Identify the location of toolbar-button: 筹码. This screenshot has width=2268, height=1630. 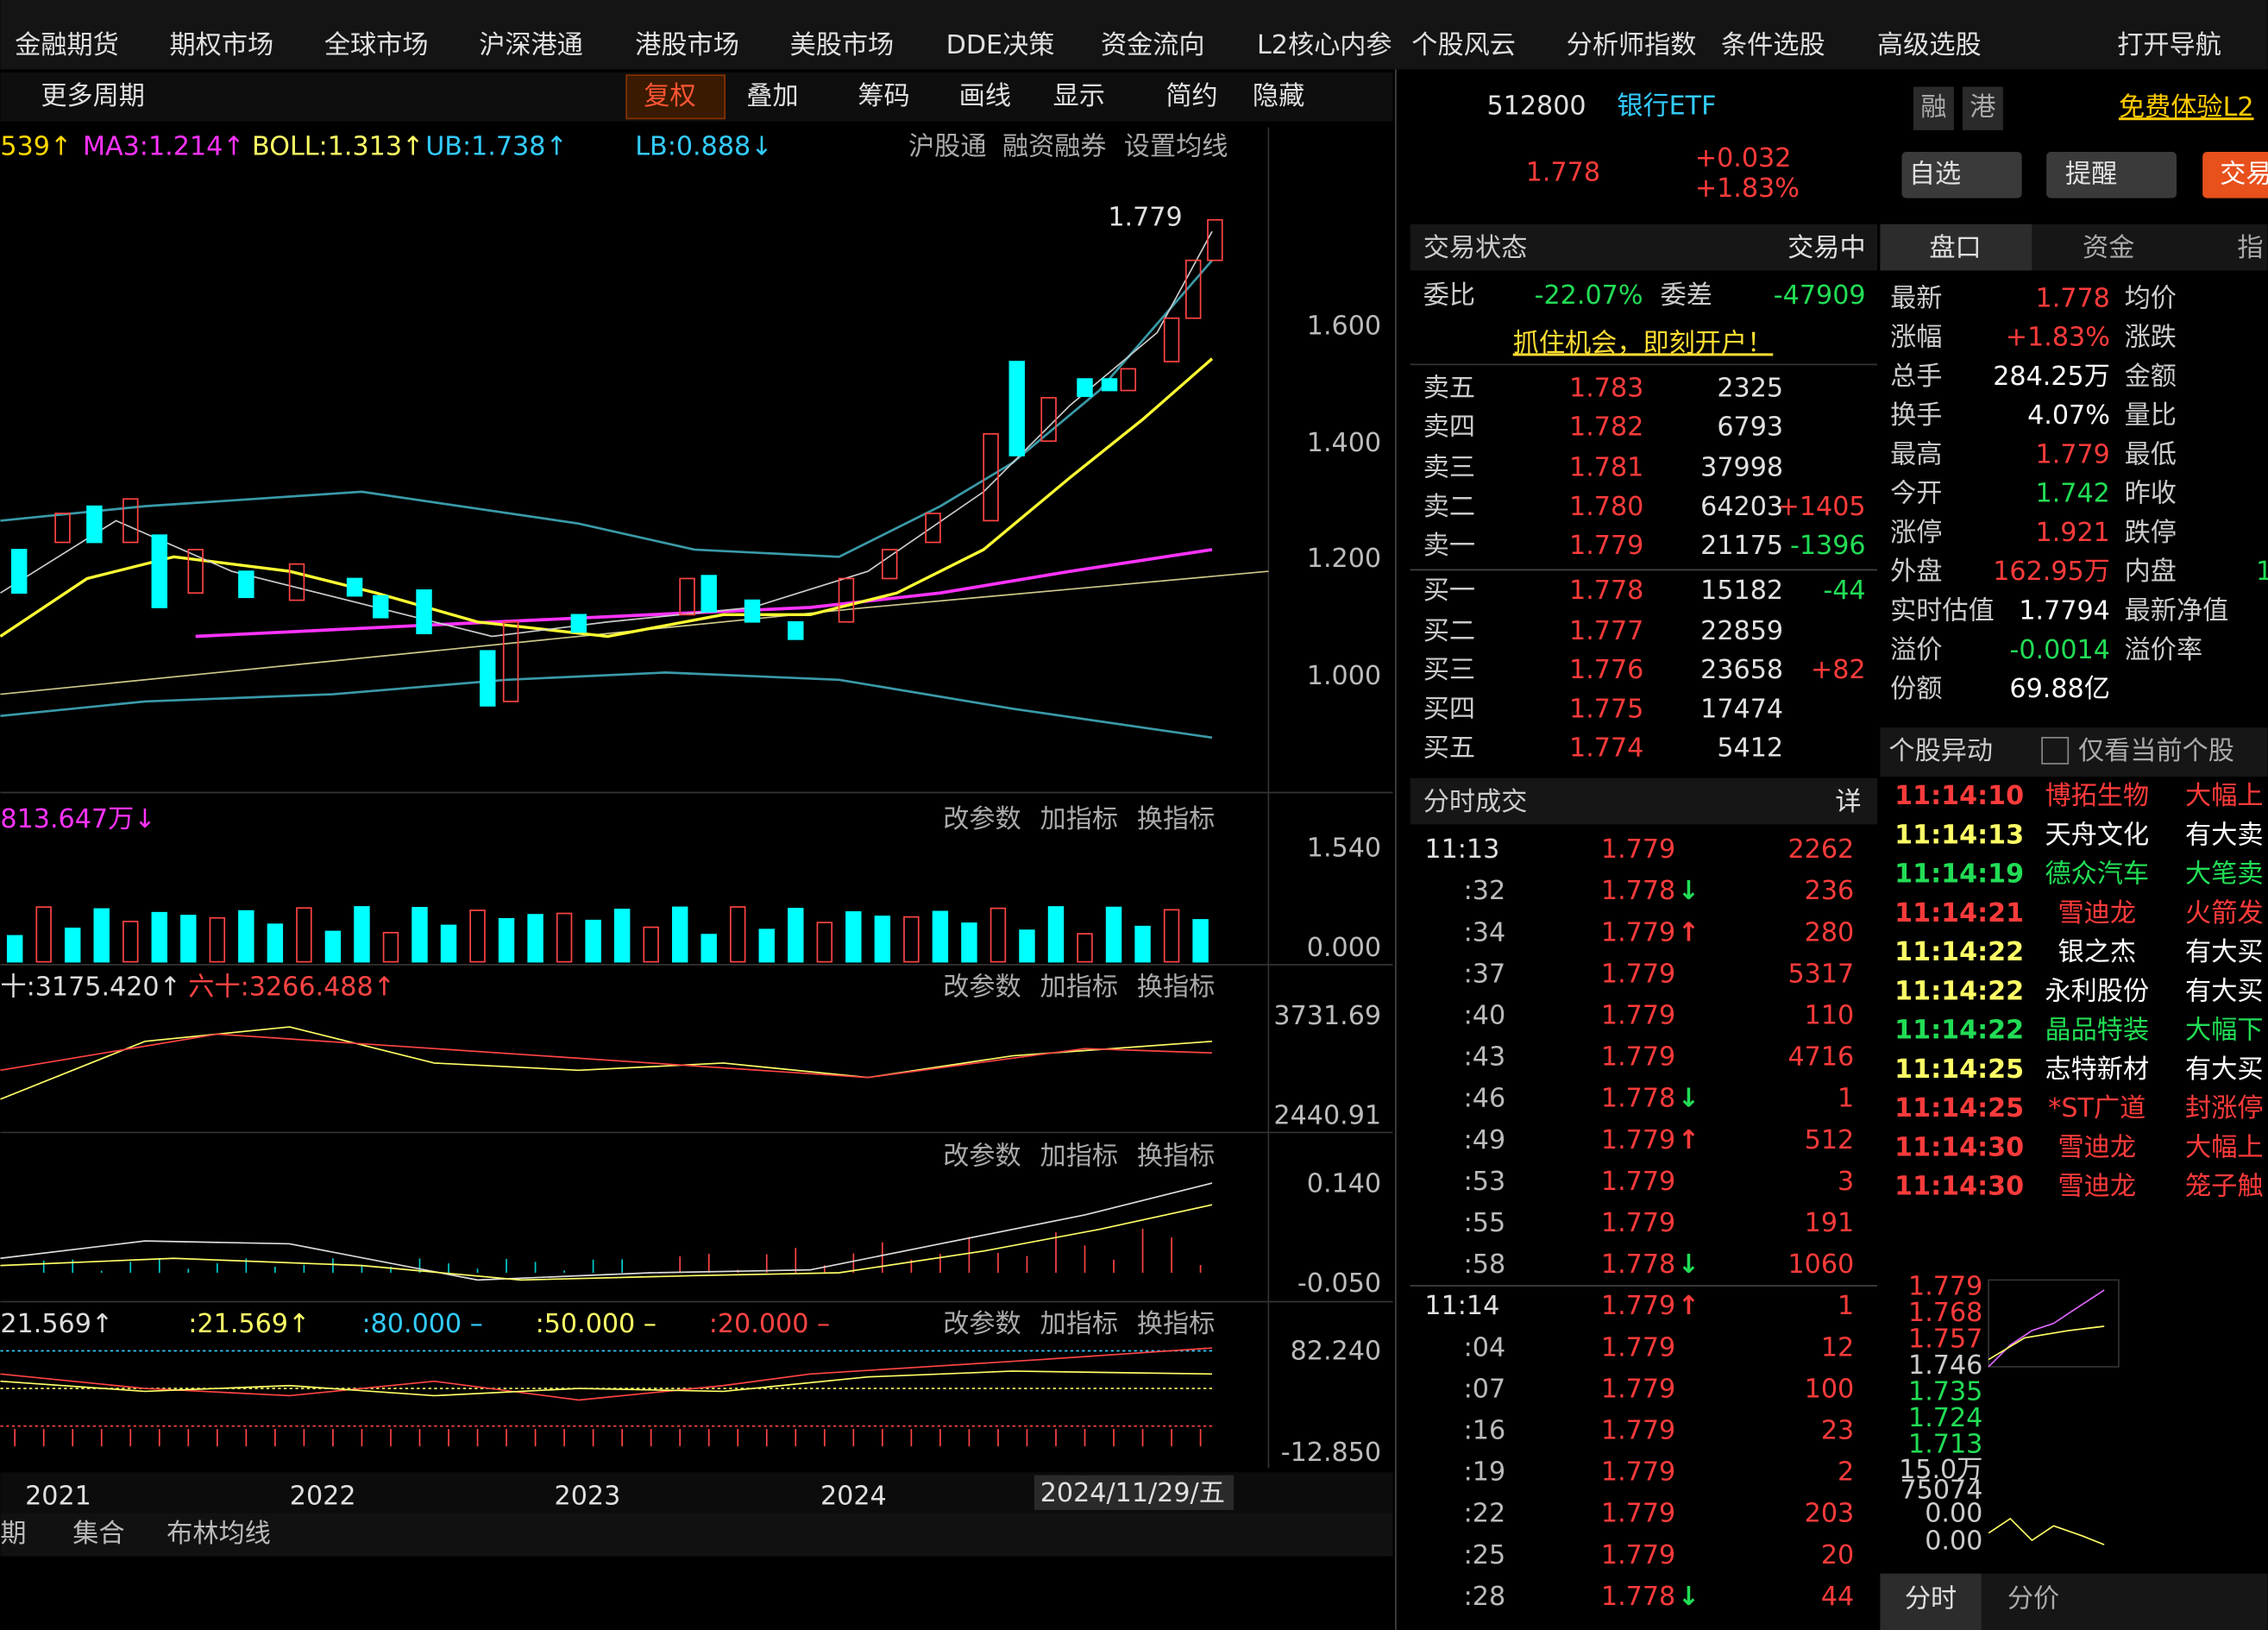
(883, 96).